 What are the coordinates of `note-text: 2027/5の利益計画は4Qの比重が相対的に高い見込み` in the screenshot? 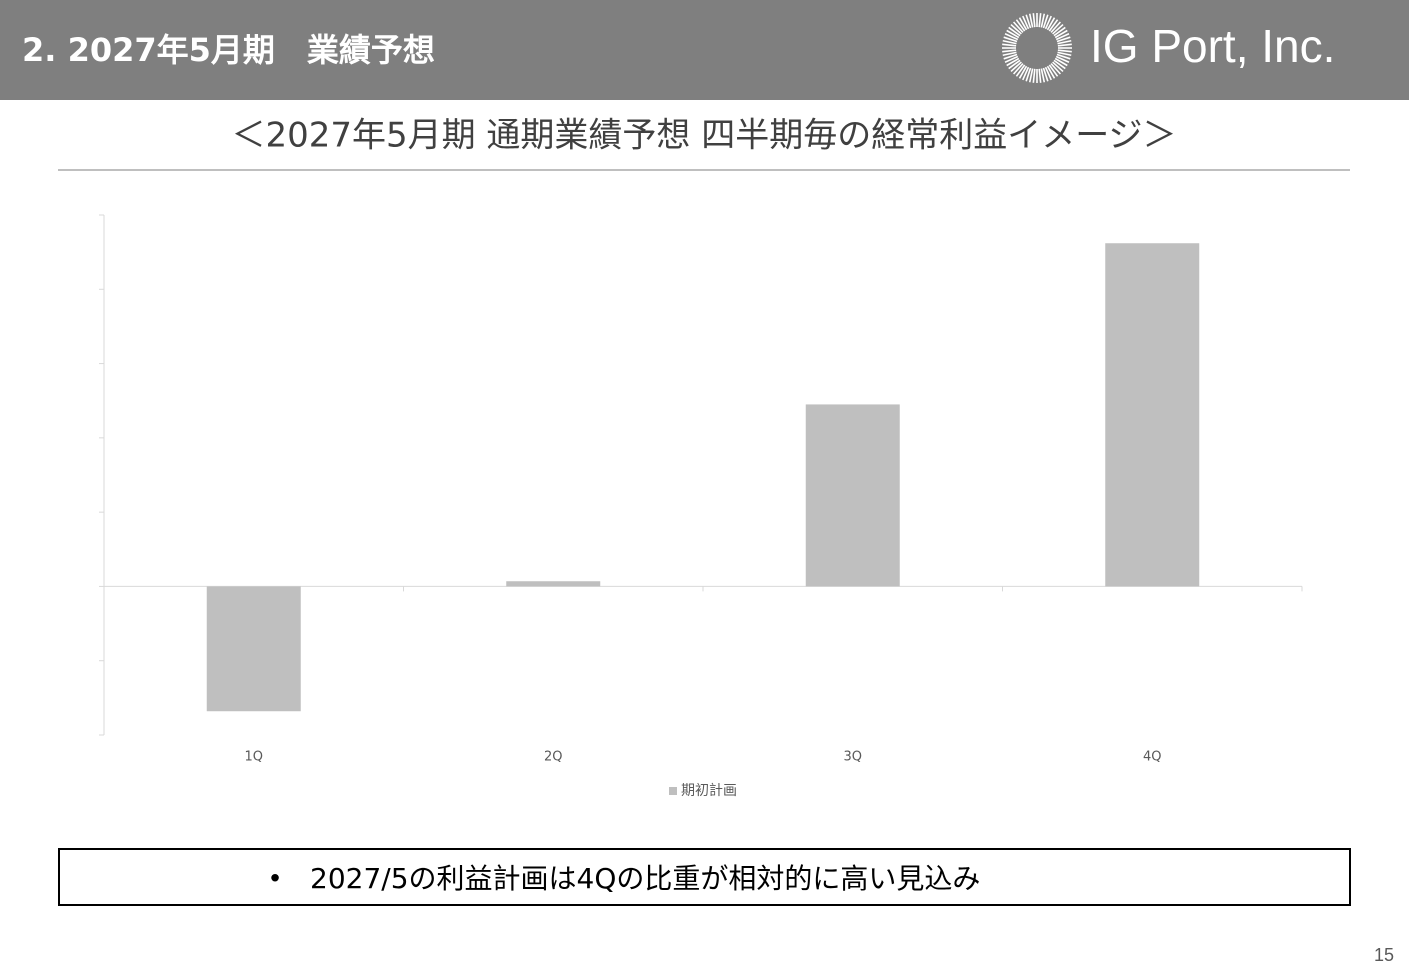 It's located at (645, 878).